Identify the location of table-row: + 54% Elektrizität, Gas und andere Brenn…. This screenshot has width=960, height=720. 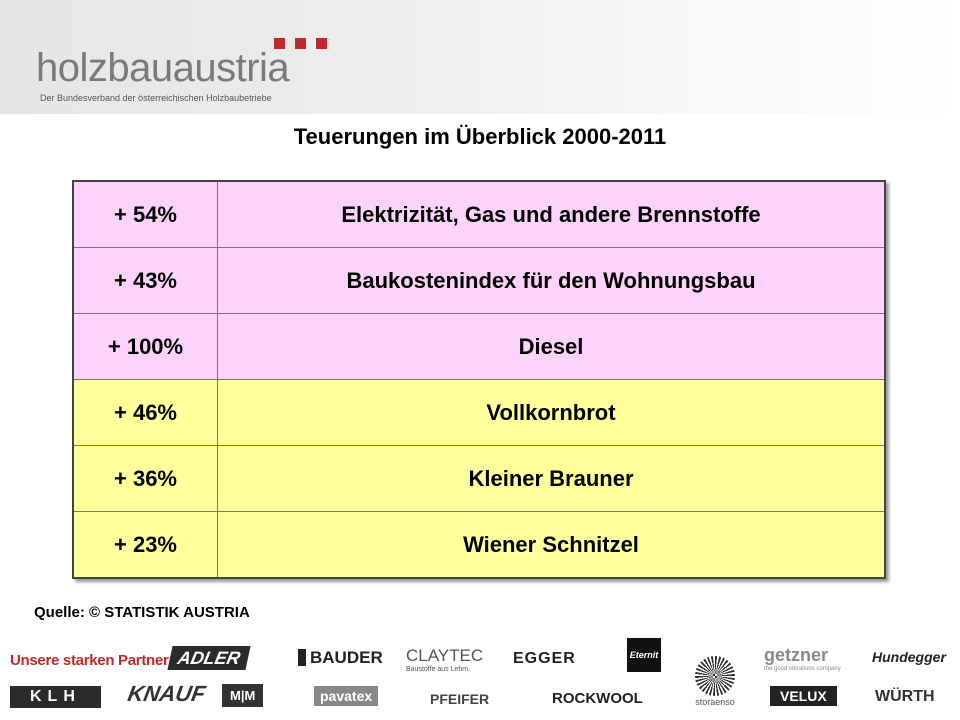
(479, 214).